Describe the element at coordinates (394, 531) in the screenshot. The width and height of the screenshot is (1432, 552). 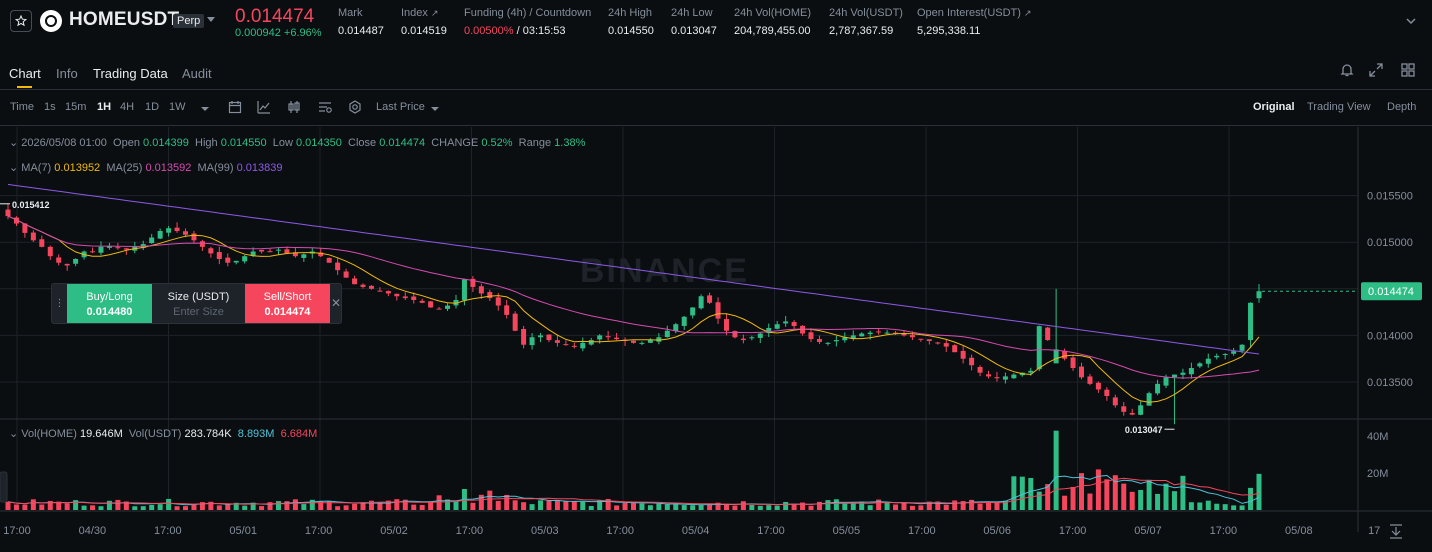
I see `time-axis-label: 05/02` at that location.